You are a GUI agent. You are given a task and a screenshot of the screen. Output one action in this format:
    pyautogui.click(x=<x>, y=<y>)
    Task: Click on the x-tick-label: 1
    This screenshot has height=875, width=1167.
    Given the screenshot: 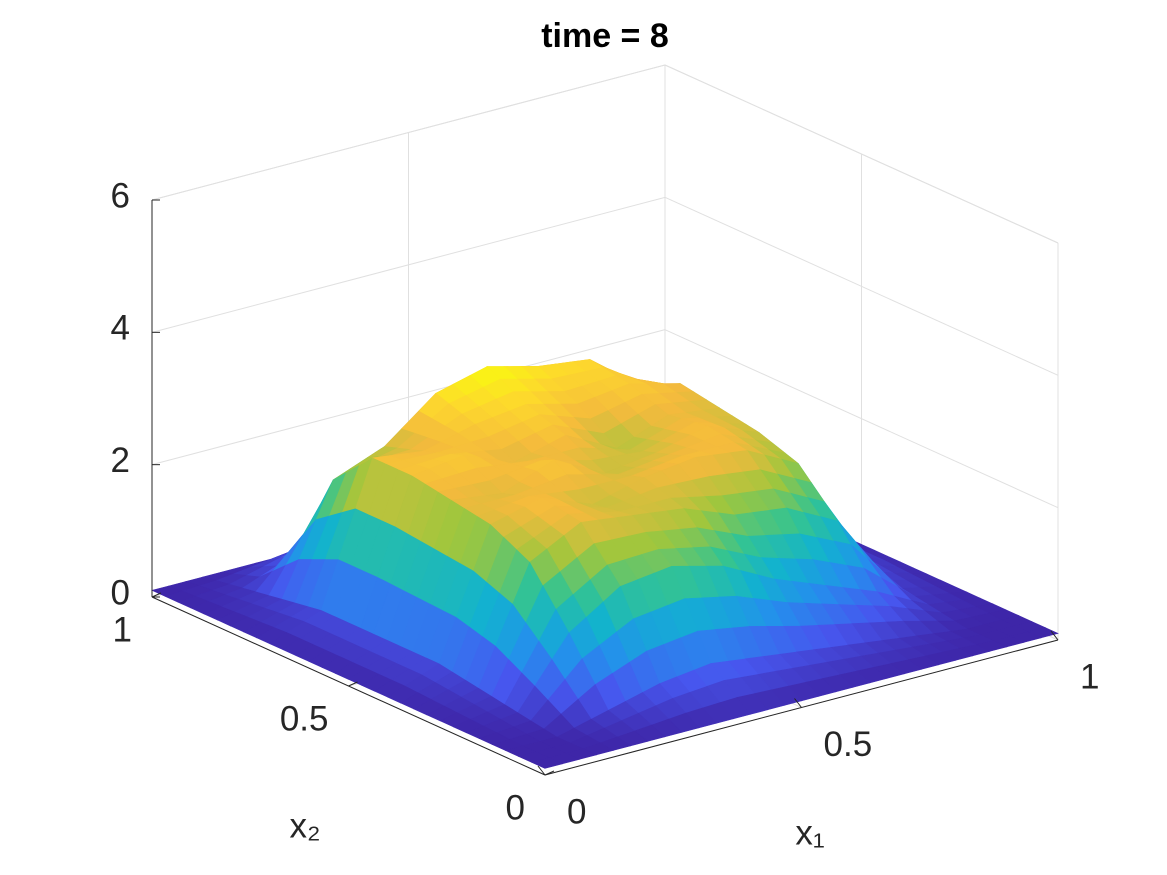 What is the action you would take?
    pyautogui.click(x=1089, y=676)
    